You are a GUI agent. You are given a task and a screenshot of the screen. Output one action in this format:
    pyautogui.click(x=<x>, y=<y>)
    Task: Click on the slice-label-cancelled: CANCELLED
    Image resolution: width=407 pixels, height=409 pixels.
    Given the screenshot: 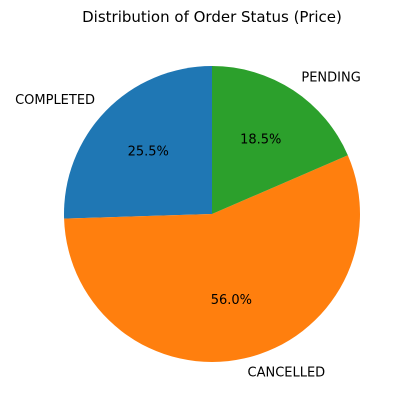 What is the action you would take?
    pyautogui.click(x=287, y=372)
    